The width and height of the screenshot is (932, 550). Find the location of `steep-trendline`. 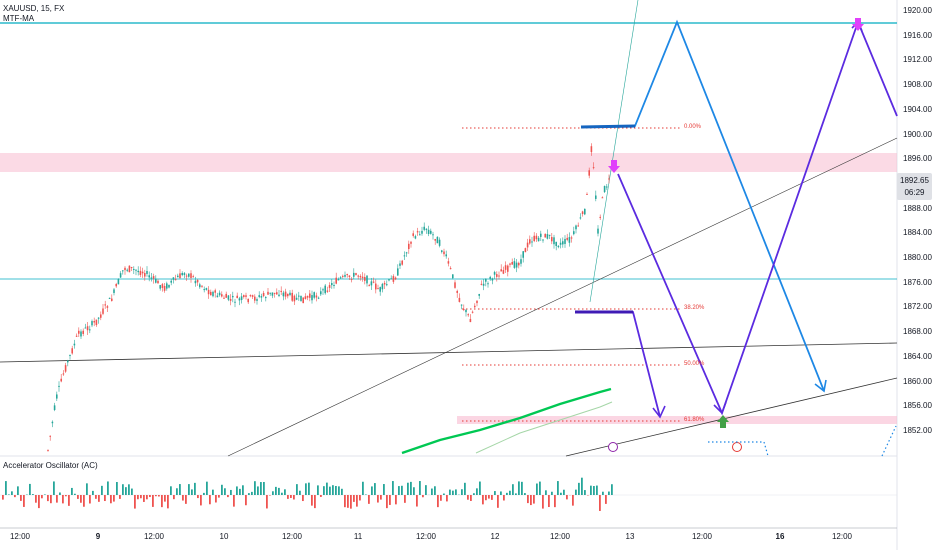

steep-trendline is located at coordinates (614, 151).